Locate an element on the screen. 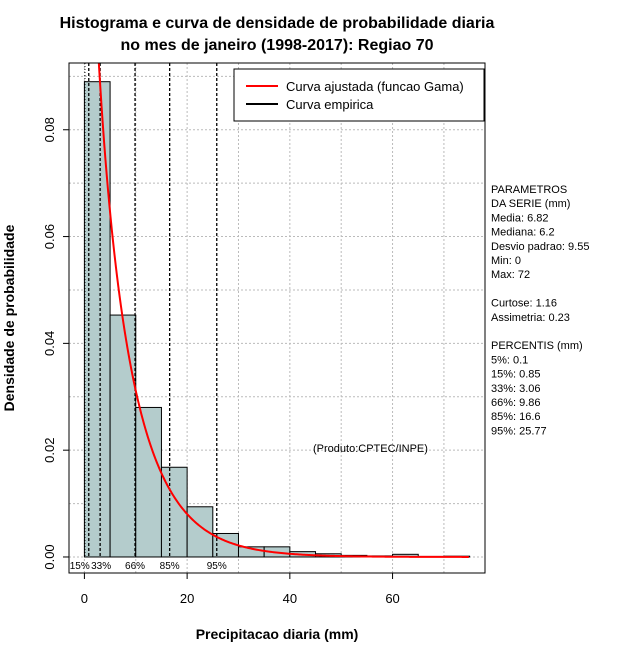  percentile-label: 85% is located at coordinates (170, 566).